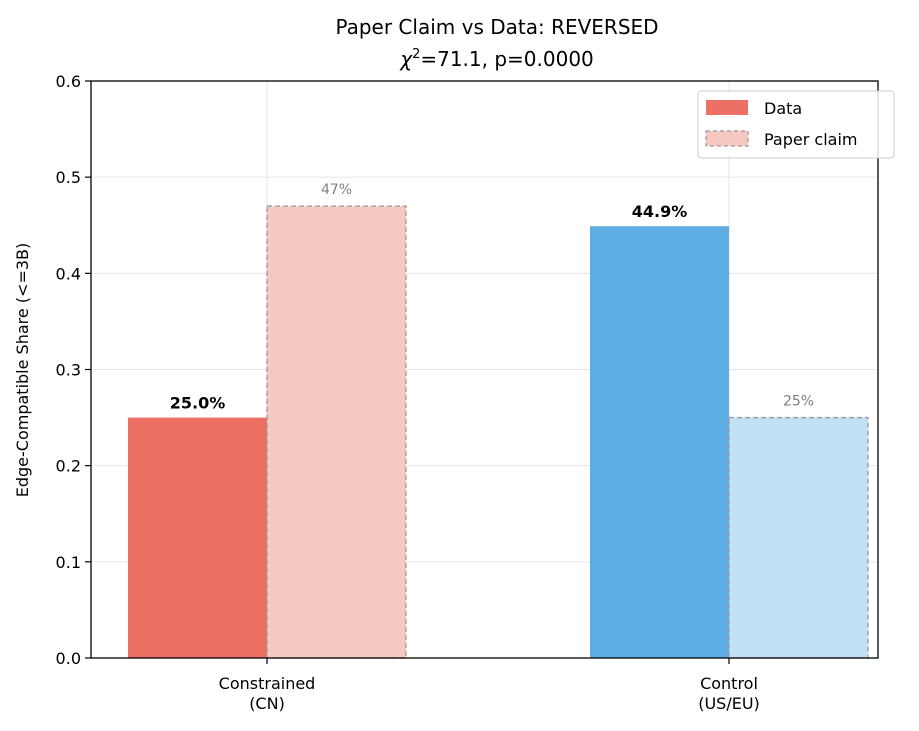 The height and width of the screenshot is (731, 919). What do you see at coordinates (810, 139) in the screenshot?
I see `legend-label-paper-claim: Paper claim` at bounding box center [810, 139].